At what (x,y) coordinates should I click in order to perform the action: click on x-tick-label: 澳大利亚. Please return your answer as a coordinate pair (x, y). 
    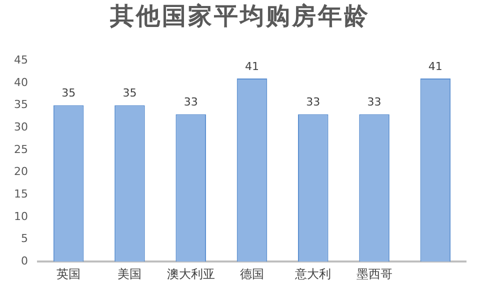
    Looking at the image, I should click on (190, 273).